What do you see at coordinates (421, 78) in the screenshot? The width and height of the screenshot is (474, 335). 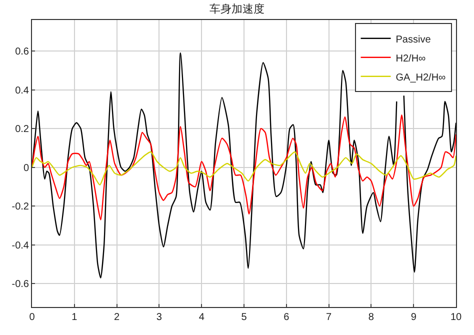 I see `legend-label: GA_H2/H∞` at bounding box center [421, 78].